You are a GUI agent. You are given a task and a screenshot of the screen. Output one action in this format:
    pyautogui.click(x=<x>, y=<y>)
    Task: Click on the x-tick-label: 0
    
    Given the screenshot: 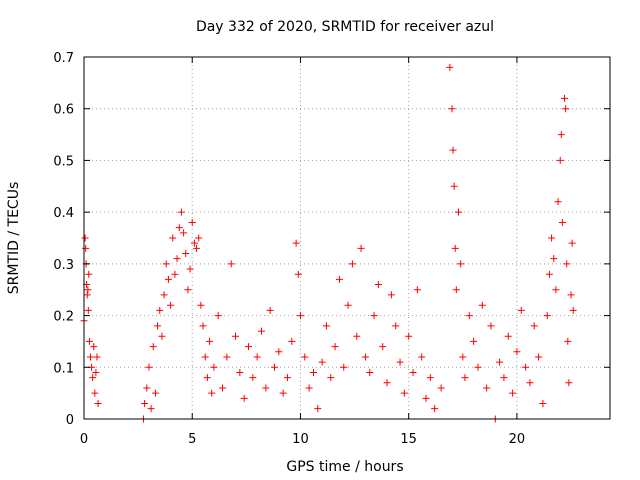 What is the action you would take?
    pyautogui.click(x=84, y=439)
    